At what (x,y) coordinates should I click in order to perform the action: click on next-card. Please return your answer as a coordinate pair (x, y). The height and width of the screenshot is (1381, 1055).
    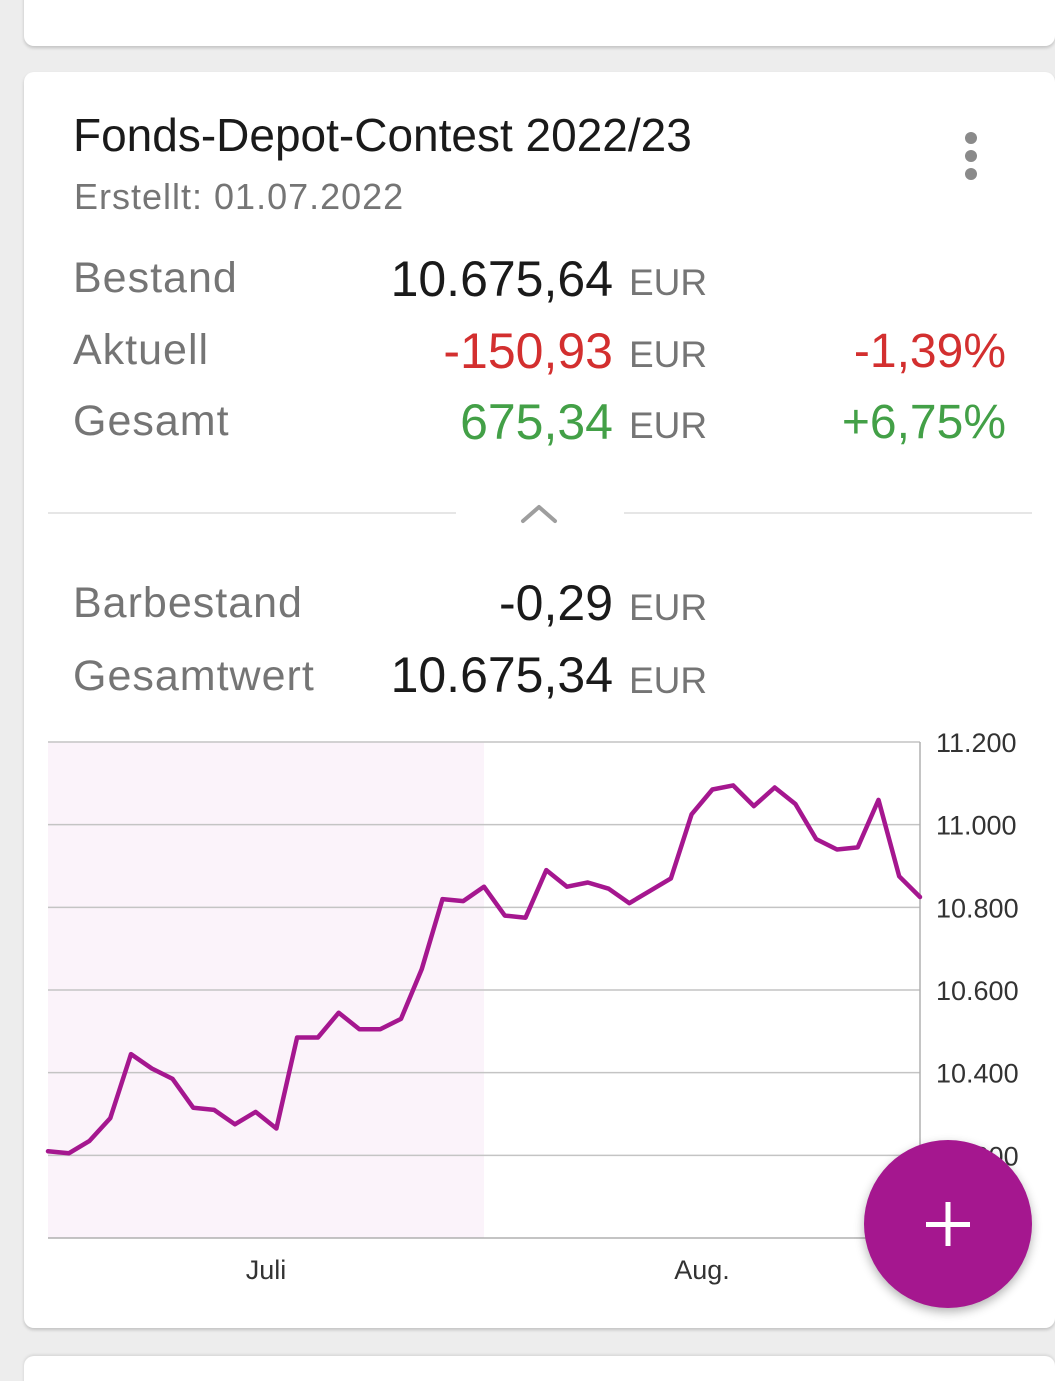
    Looking at the image, I should click on (539, 1368).